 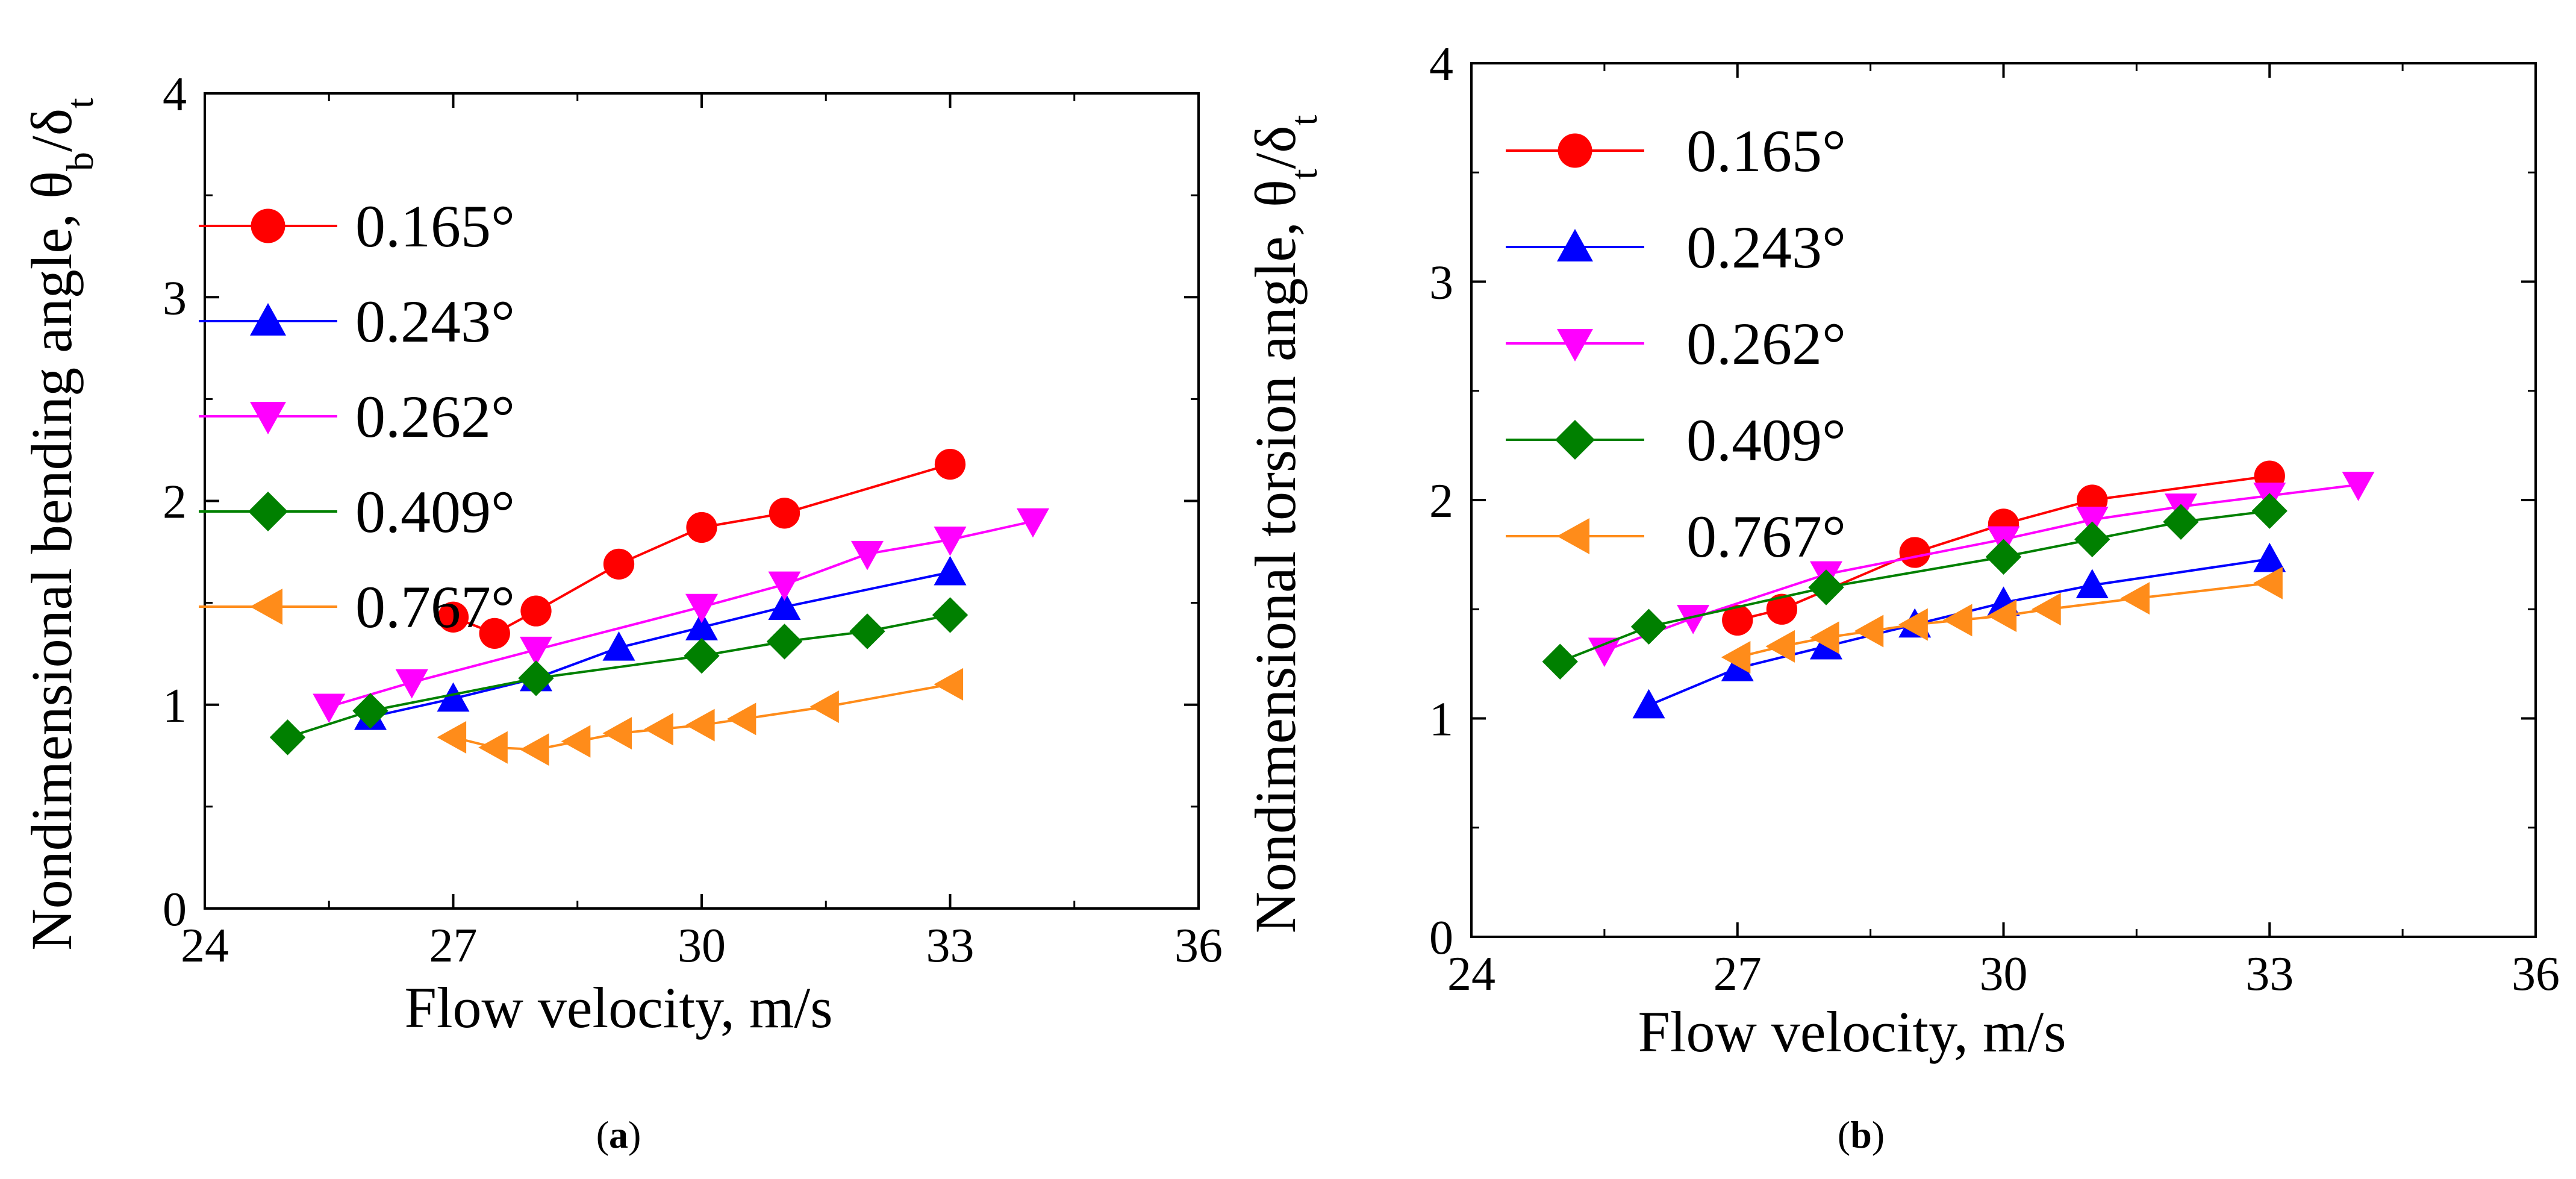 I want to click on panel-a-legend-label: 0.767°, so click(x=435, y=607).